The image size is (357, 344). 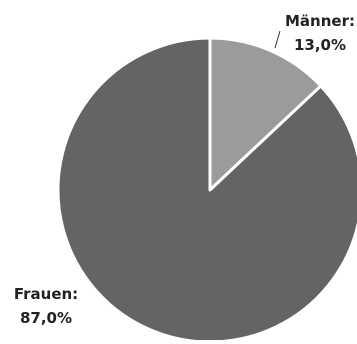 What do you see at coordinates (320, 45) in the screenshot?
I see `slice-label-maenner-value: 13,0%` at bounding box center [320, 45].